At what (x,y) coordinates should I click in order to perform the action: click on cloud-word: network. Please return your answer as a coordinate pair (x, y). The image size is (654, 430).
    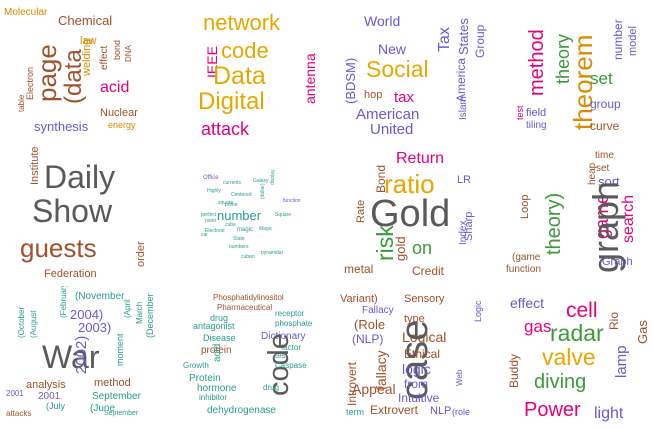
    Looking at the image, I should click on (242, 22).